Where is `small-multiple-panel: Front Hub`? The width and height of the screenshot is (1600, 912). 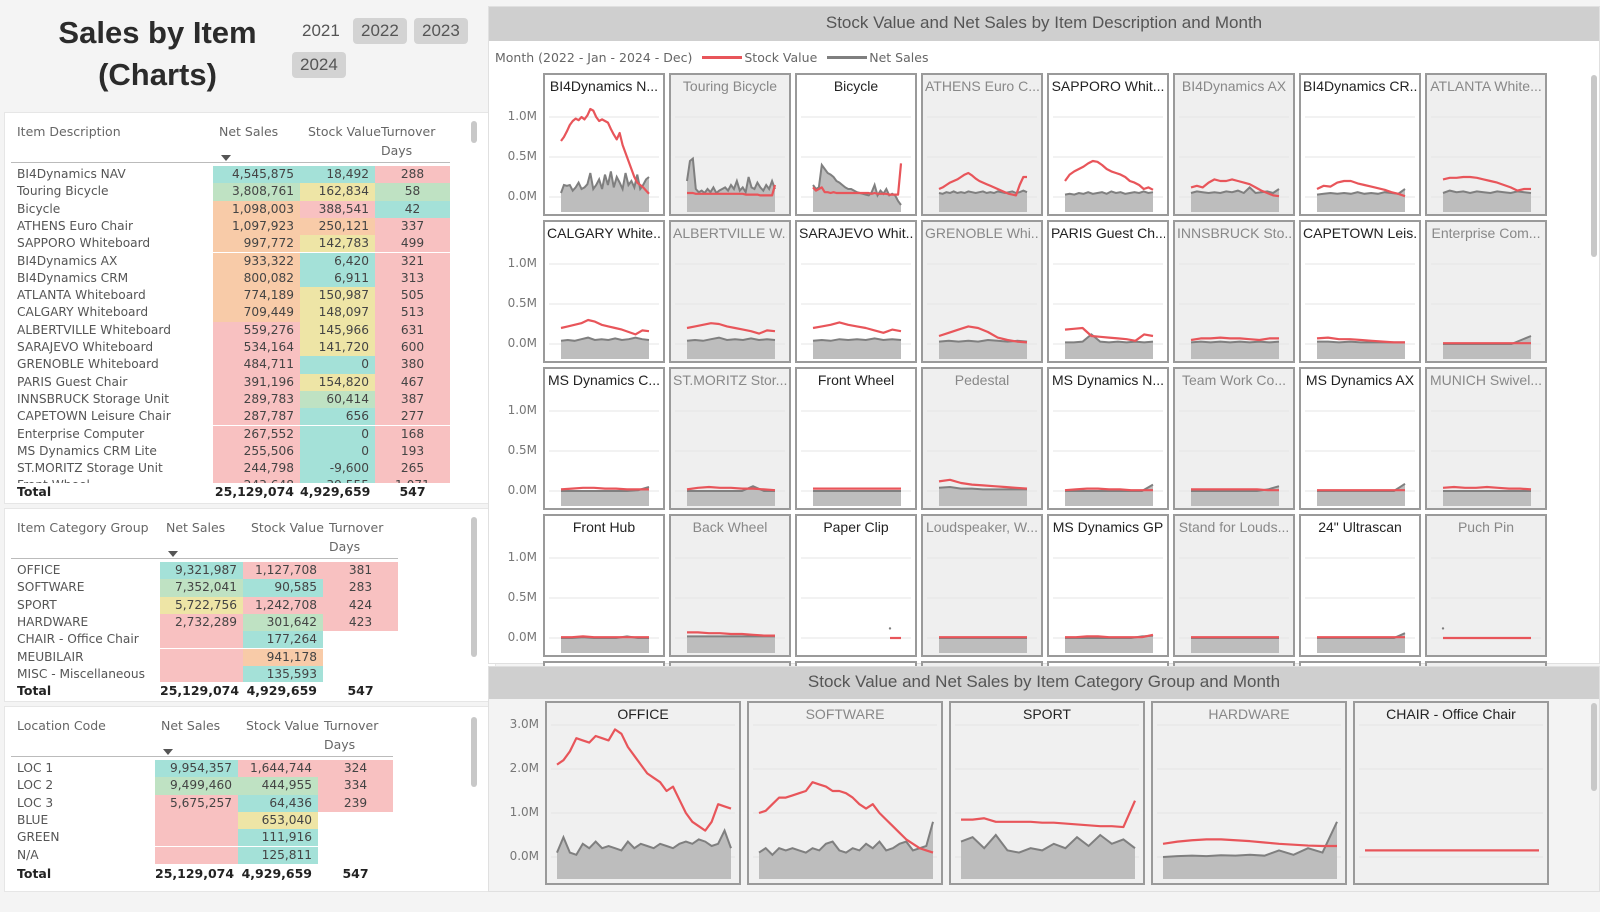
small-multiple-panel: Front Hub is located at coordinates (604, 585).